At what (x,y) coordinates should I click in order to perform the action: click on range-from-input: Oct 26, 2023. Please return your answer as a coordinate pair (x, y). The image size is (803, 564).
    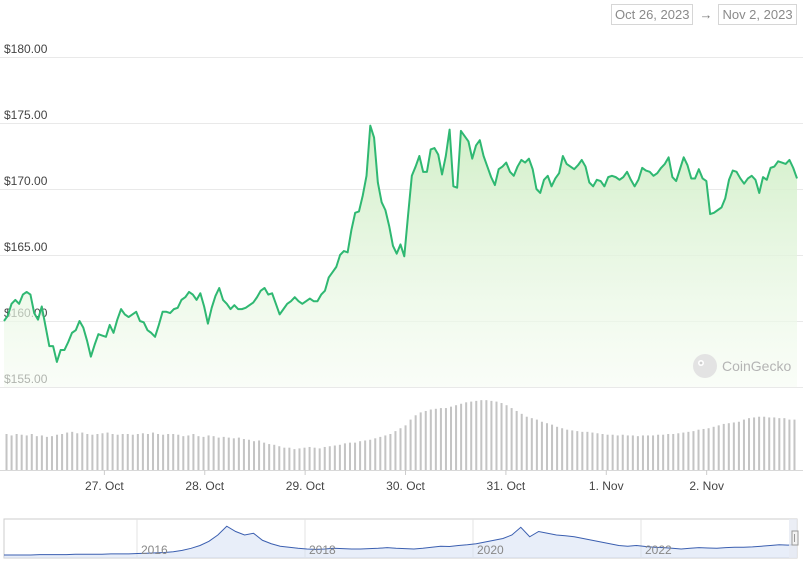
    Looking at the image, I should click on (652, 14).